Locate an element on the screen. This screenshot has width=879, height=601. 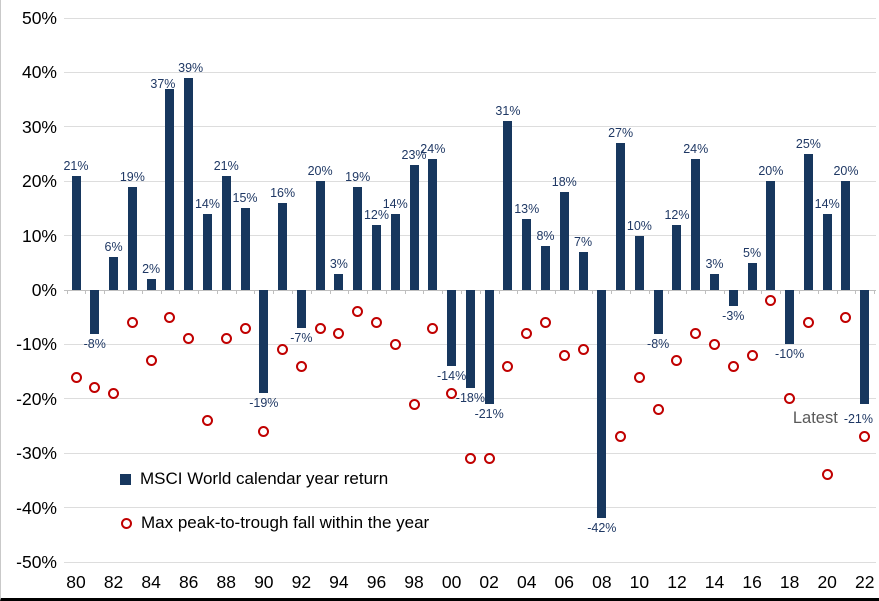
drawdown-circle-1996 is located at coordinates (376, 323).